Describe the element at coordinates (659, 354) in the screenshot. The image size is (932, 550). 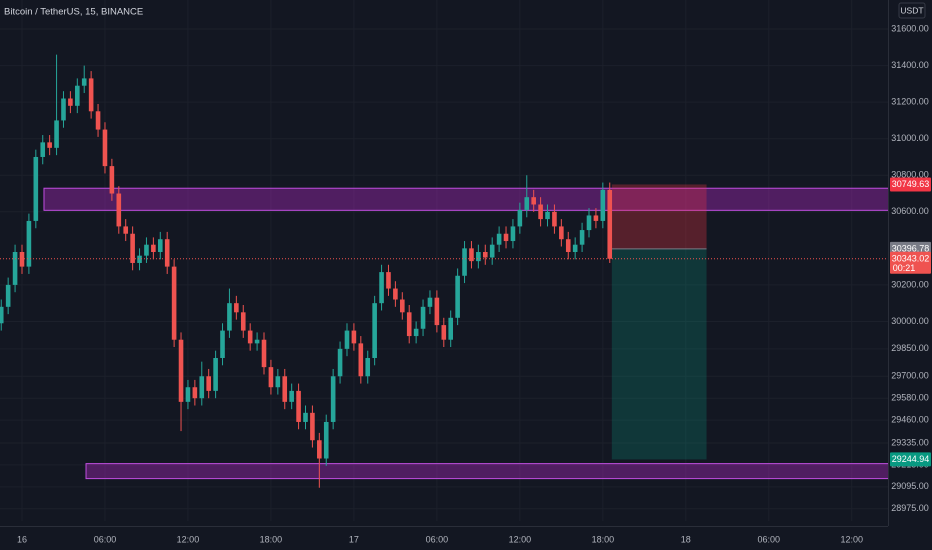
I see `target-area` at that location.